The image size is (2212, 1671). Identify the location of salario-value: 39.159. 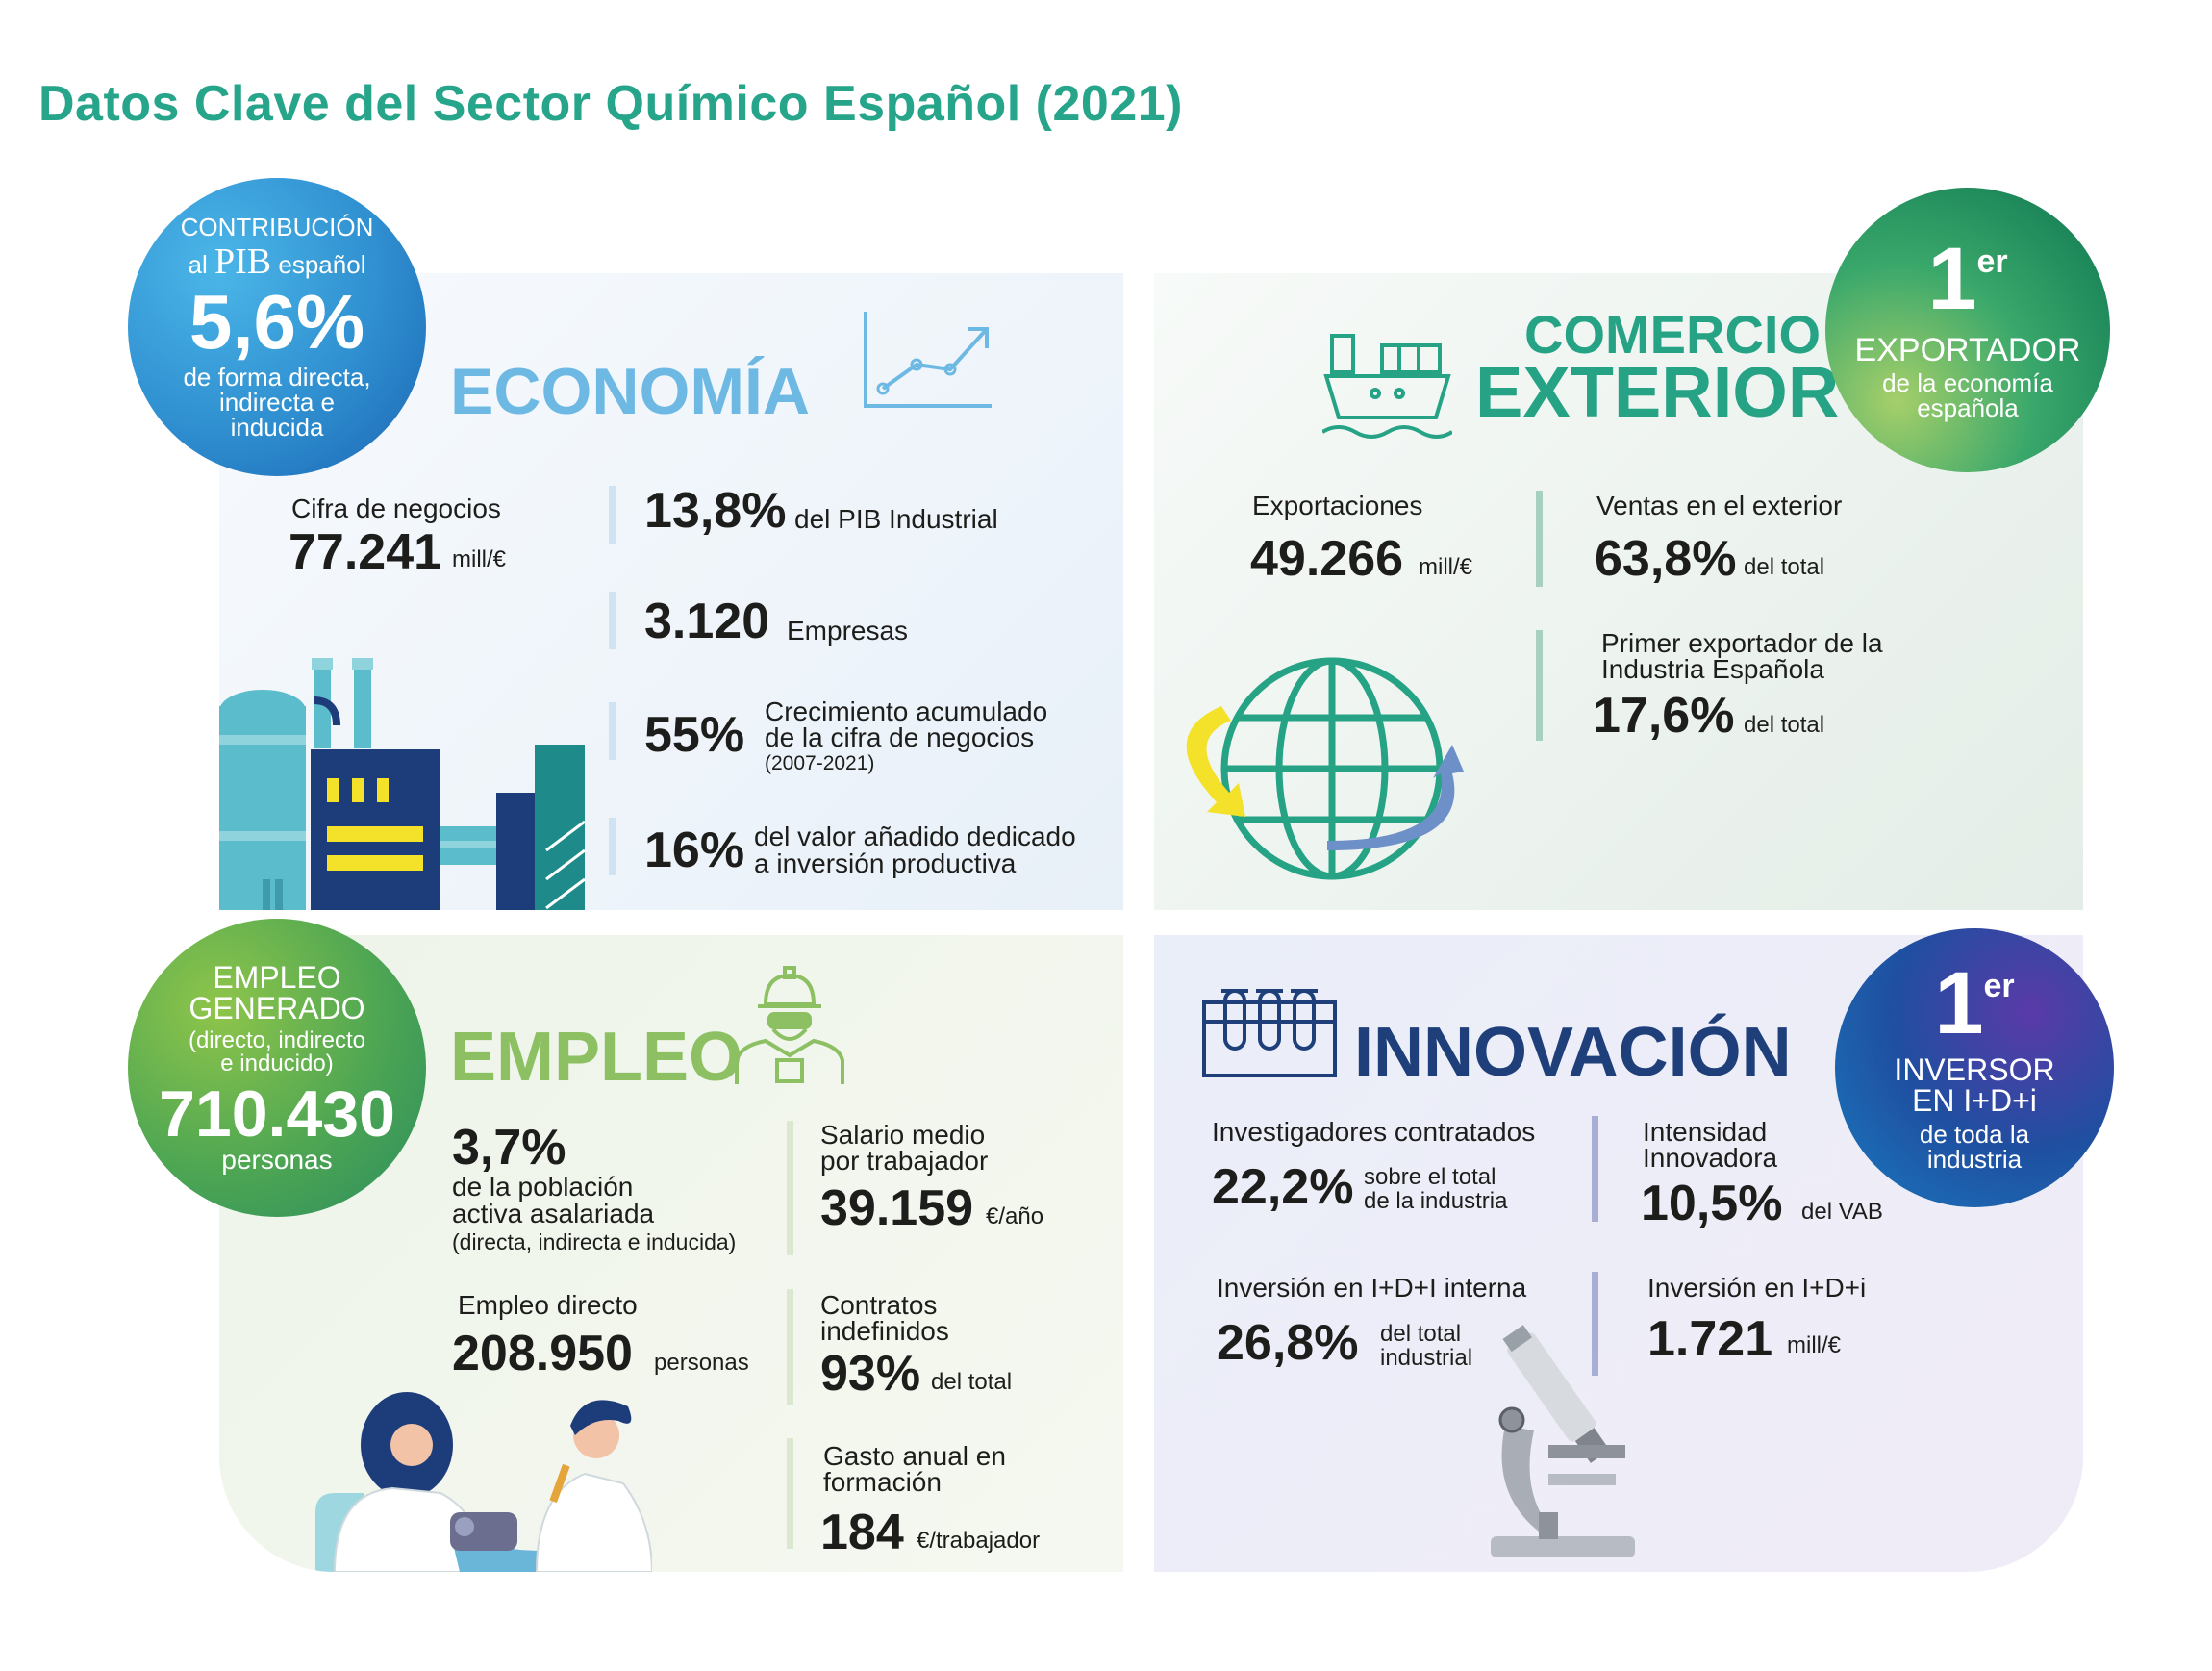
(897, 1208).